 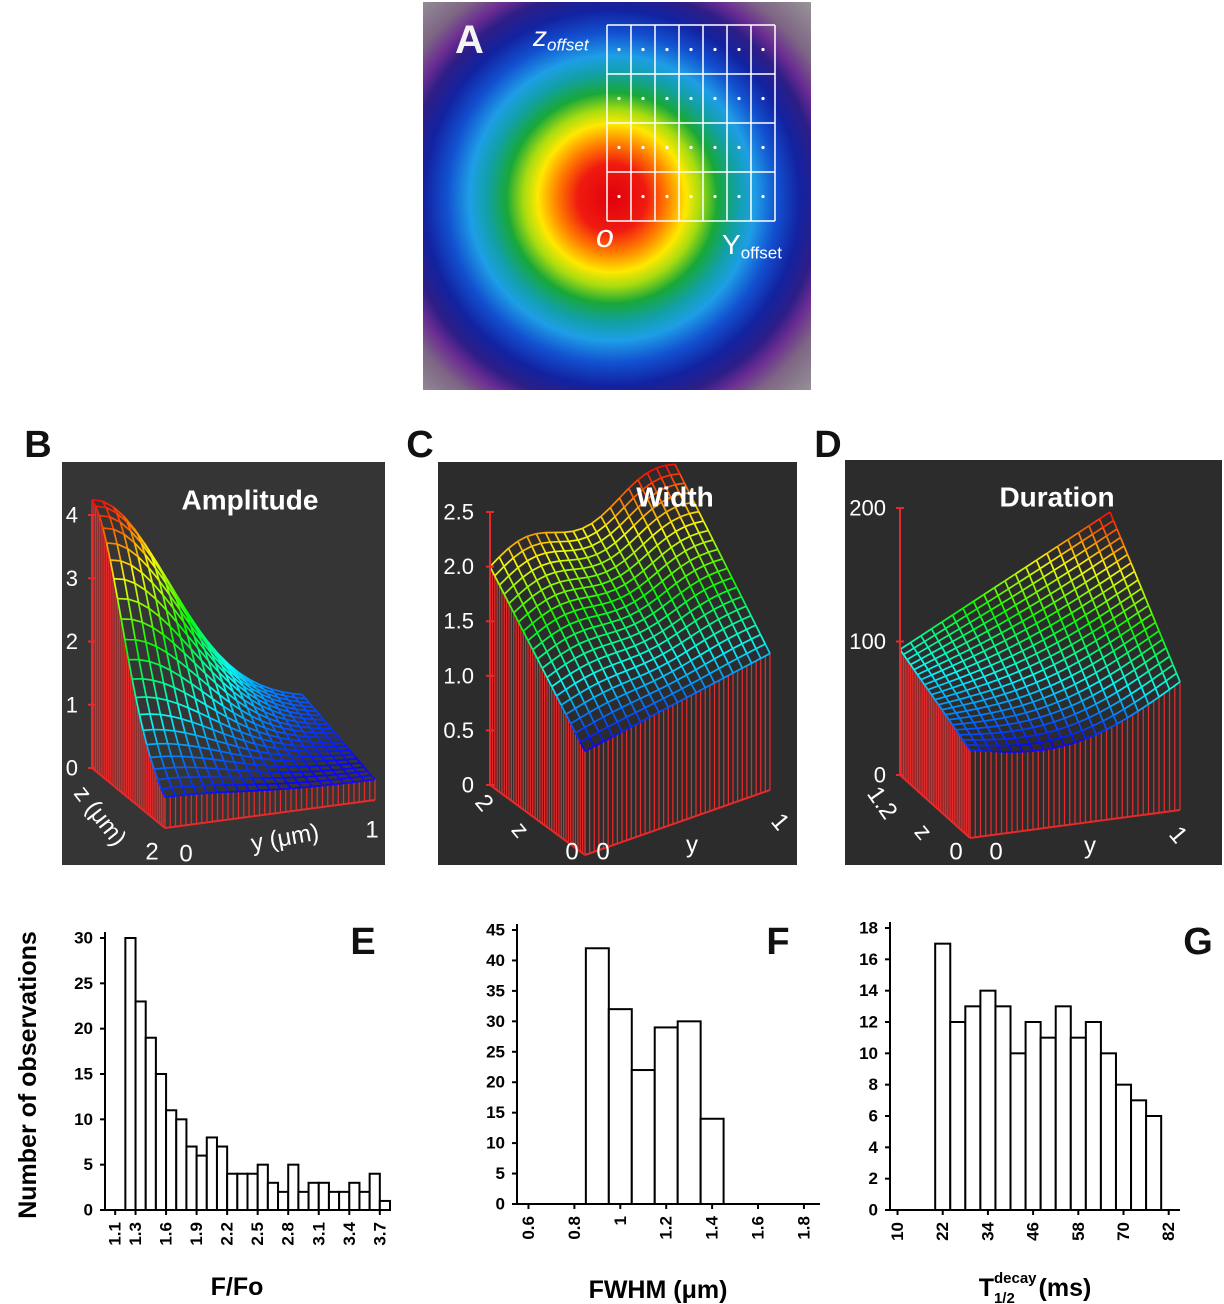 What do you see at coordinates (561, 37) in the screenshot?
I see `offset-label: zoffset` at bounding box center [561, 37].